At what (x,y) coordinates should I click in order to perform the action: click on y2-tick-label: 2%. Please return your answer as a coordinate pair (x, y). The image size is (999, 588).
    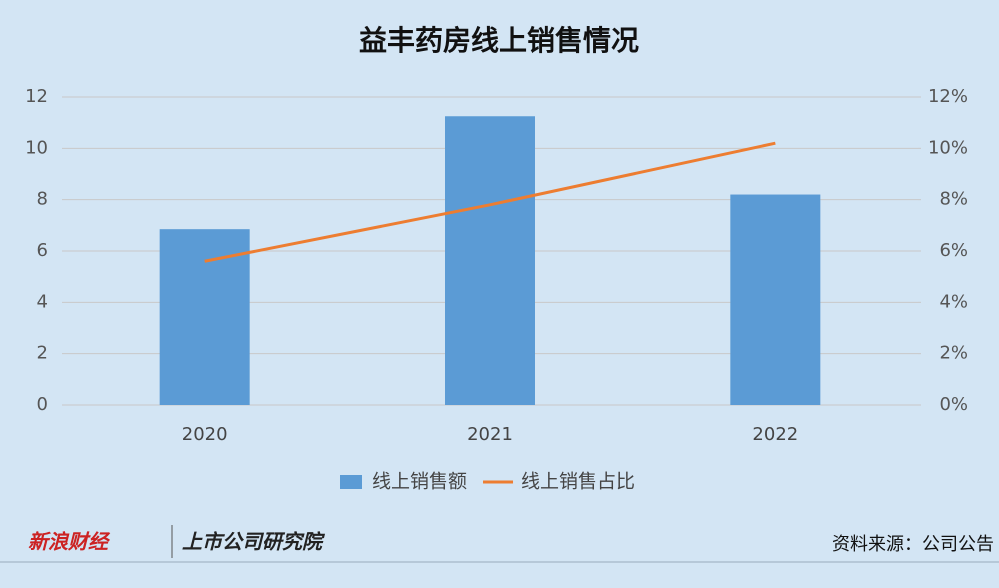
    Looking at the image, I should click on (953, 353).